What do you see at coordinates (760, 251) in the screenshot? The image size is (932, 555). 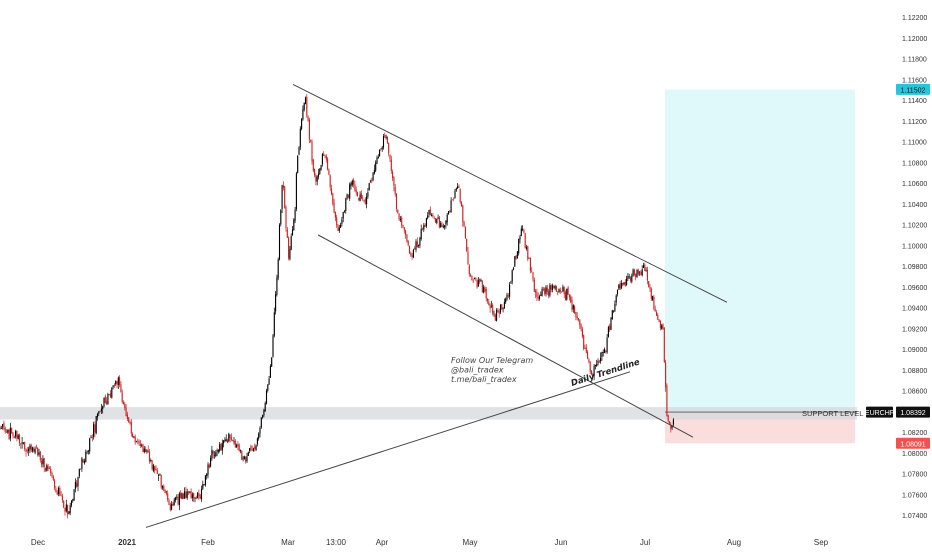 I see `take-profit-zone` at bounding box center [760, 251].